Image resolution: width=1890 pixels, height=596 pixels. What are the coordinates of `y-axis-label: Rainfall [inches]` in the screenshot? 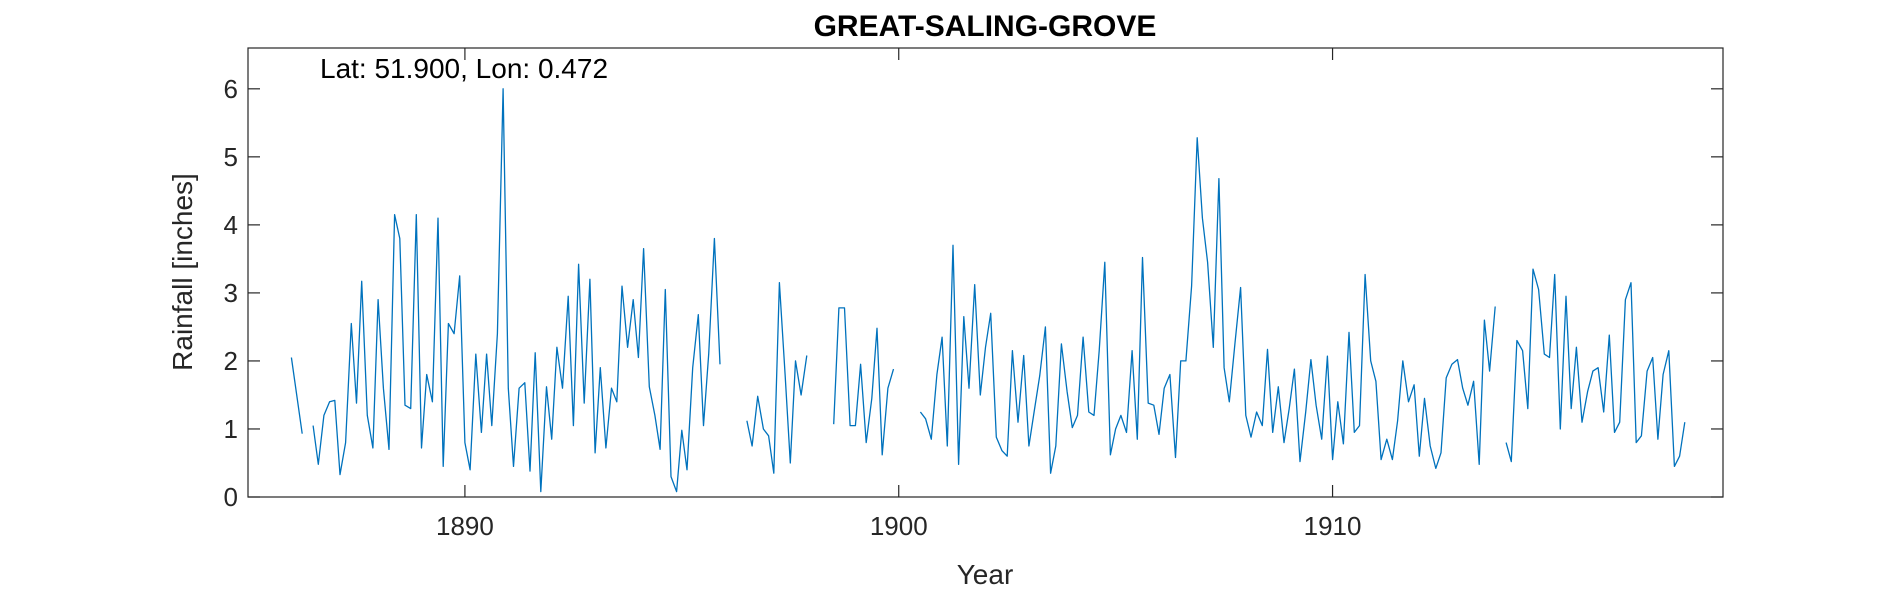 It's located at (182, 272).